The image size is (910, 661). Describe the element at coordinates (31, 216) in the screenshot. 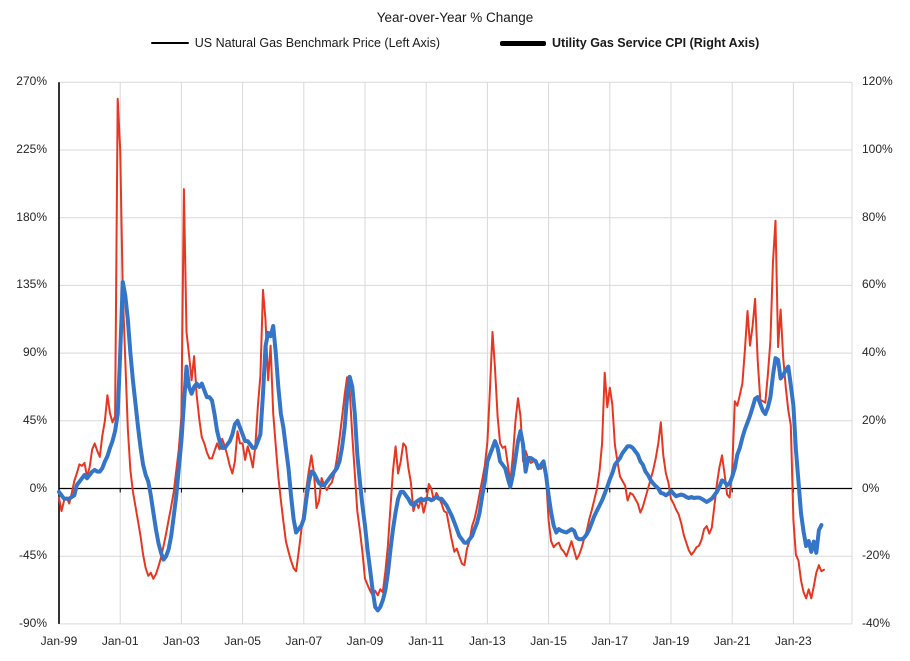

I see `y-left-tick-label: 180%` at that location.